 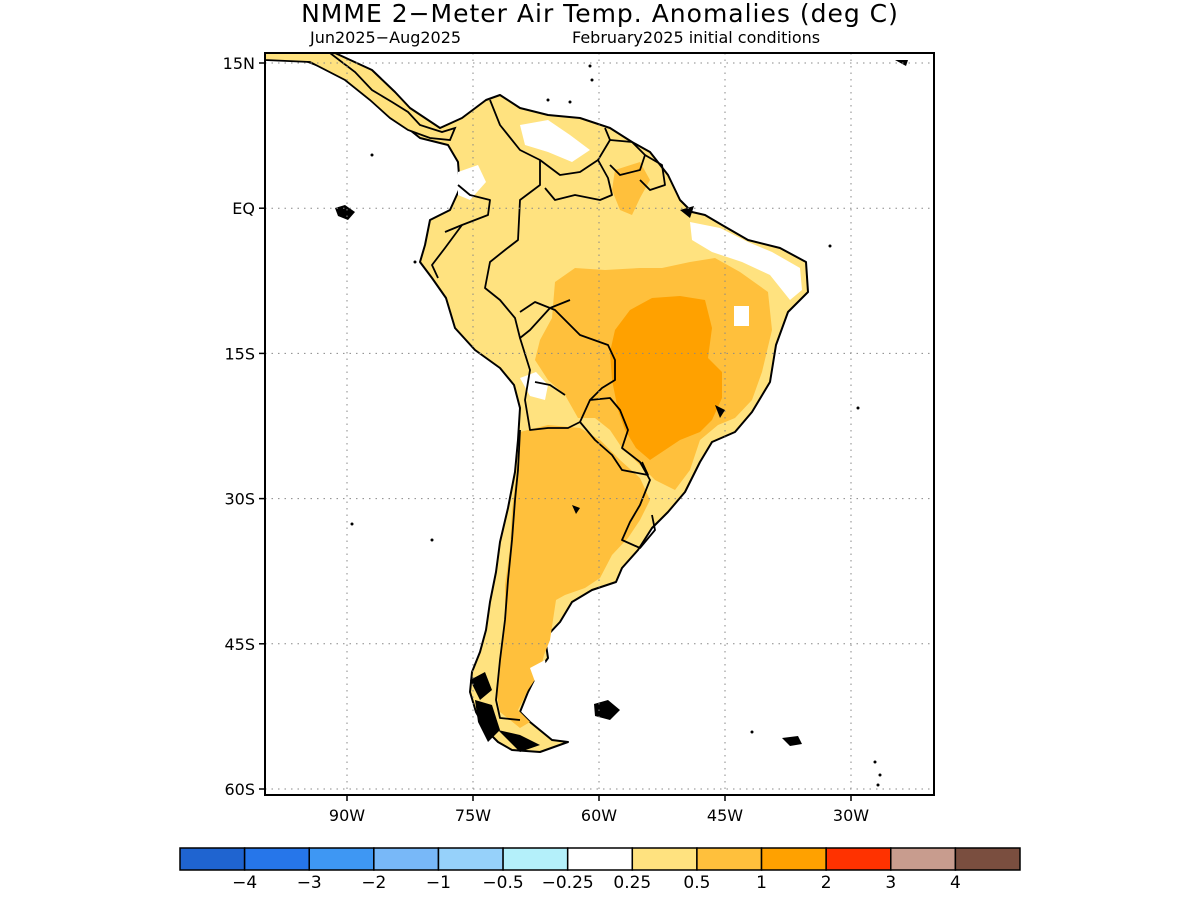 What do you see at coordinates (386, 37) in the screenshot?
I see `season-label: Jun2025−Aug2025` at bounding box center [386, 37].